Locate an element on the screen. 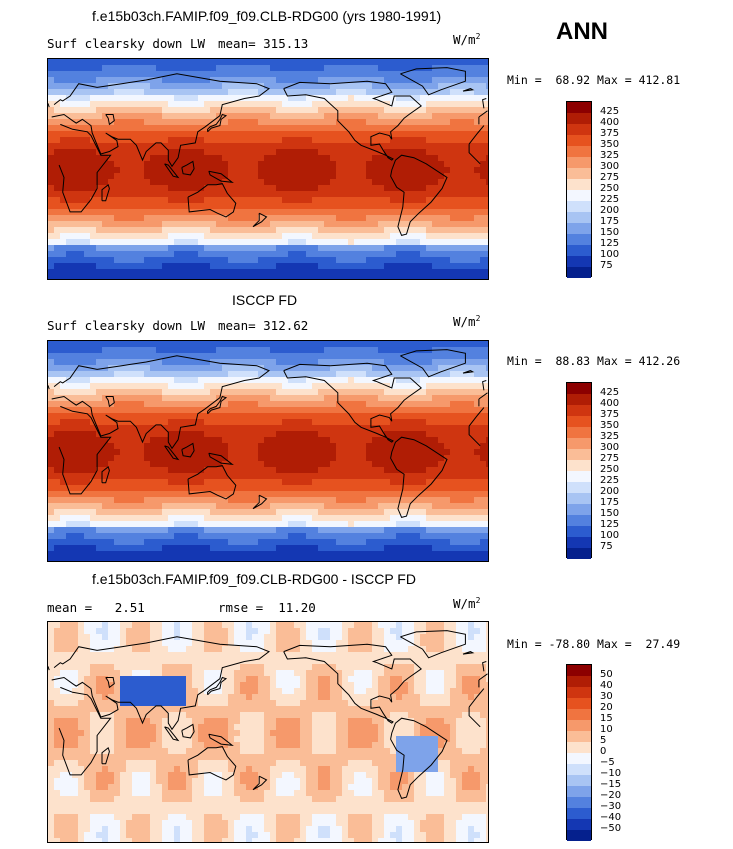  colorbar-tick-label: 325 is located at coordinates (610, 155).